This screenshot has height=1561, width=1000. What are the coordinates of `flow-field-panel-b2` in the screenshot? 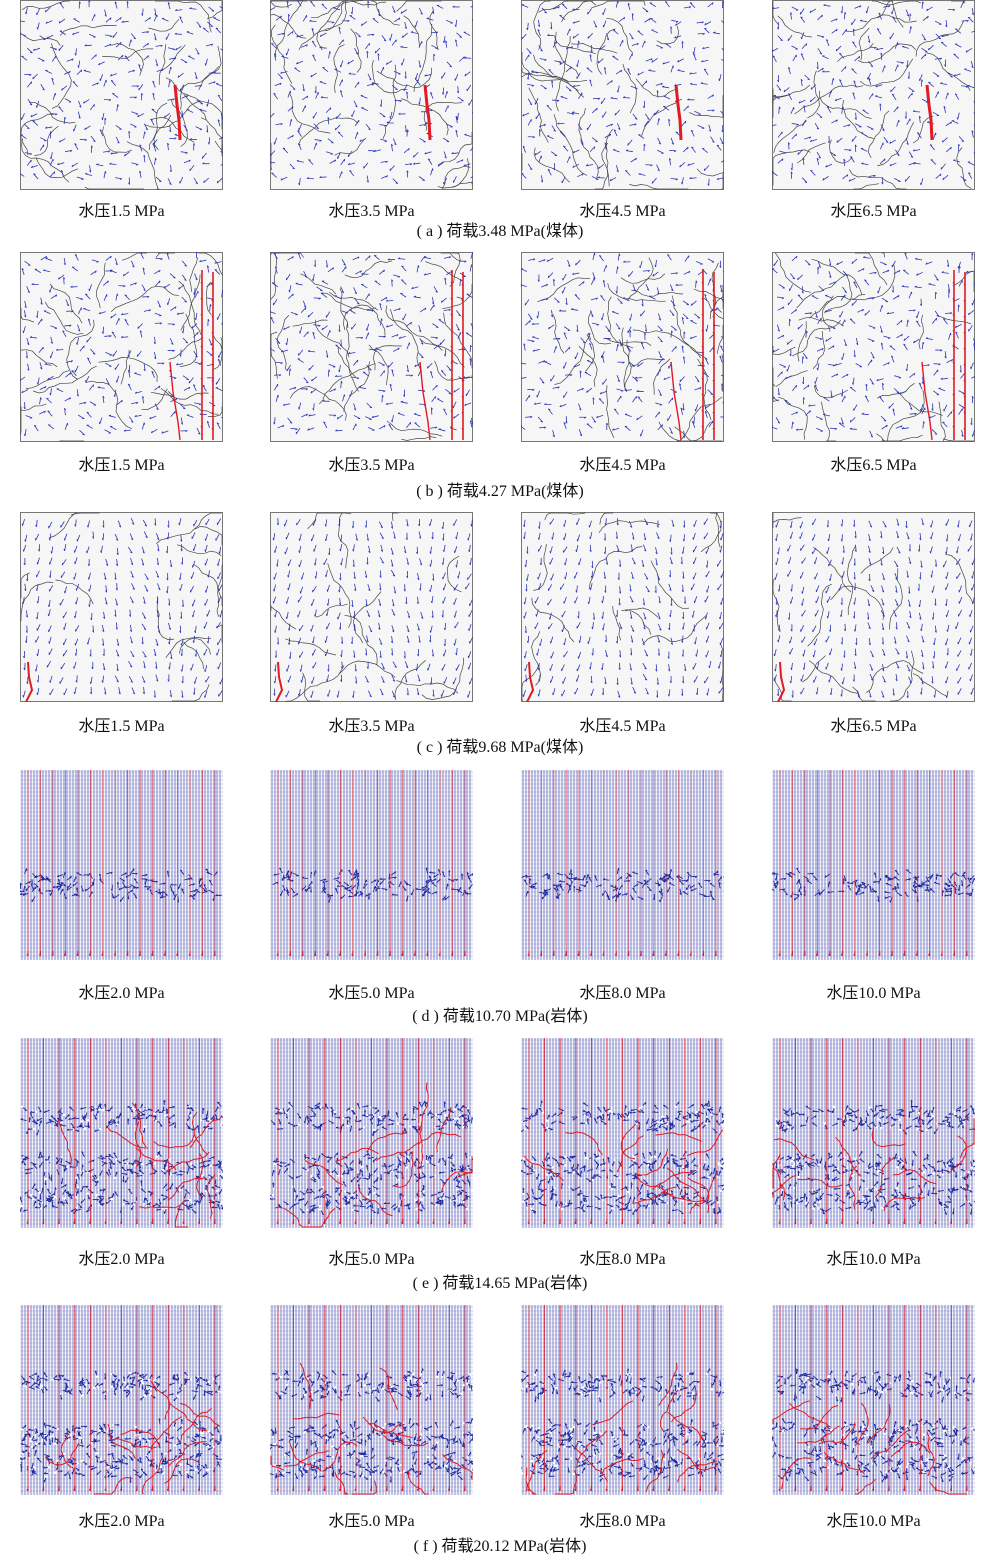 It's located at (371, 347).